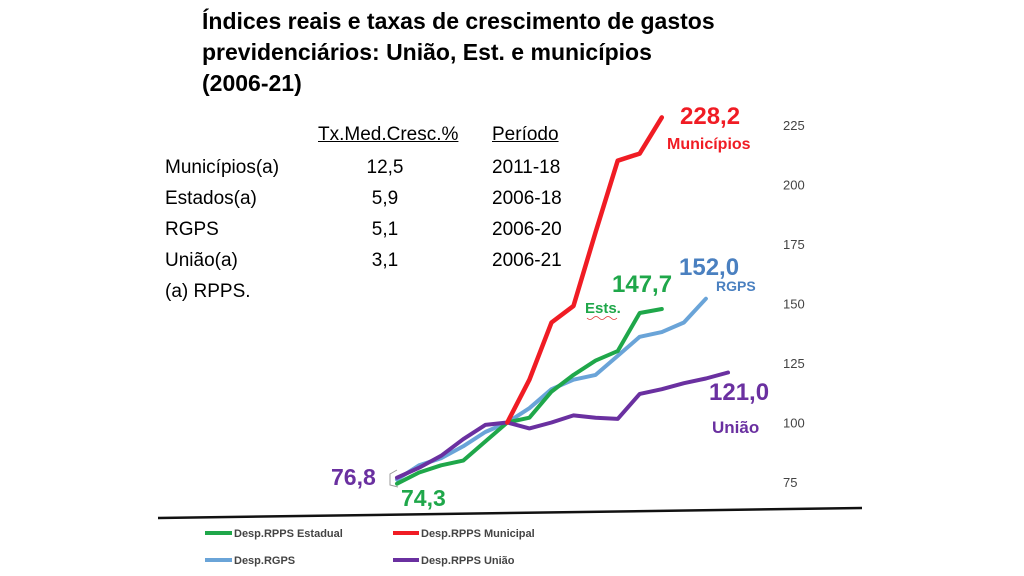  Describe the element at coordinates (264, 561) in the screenshot. I see `legend-label-rgps: Desp.RGPS` at that location.